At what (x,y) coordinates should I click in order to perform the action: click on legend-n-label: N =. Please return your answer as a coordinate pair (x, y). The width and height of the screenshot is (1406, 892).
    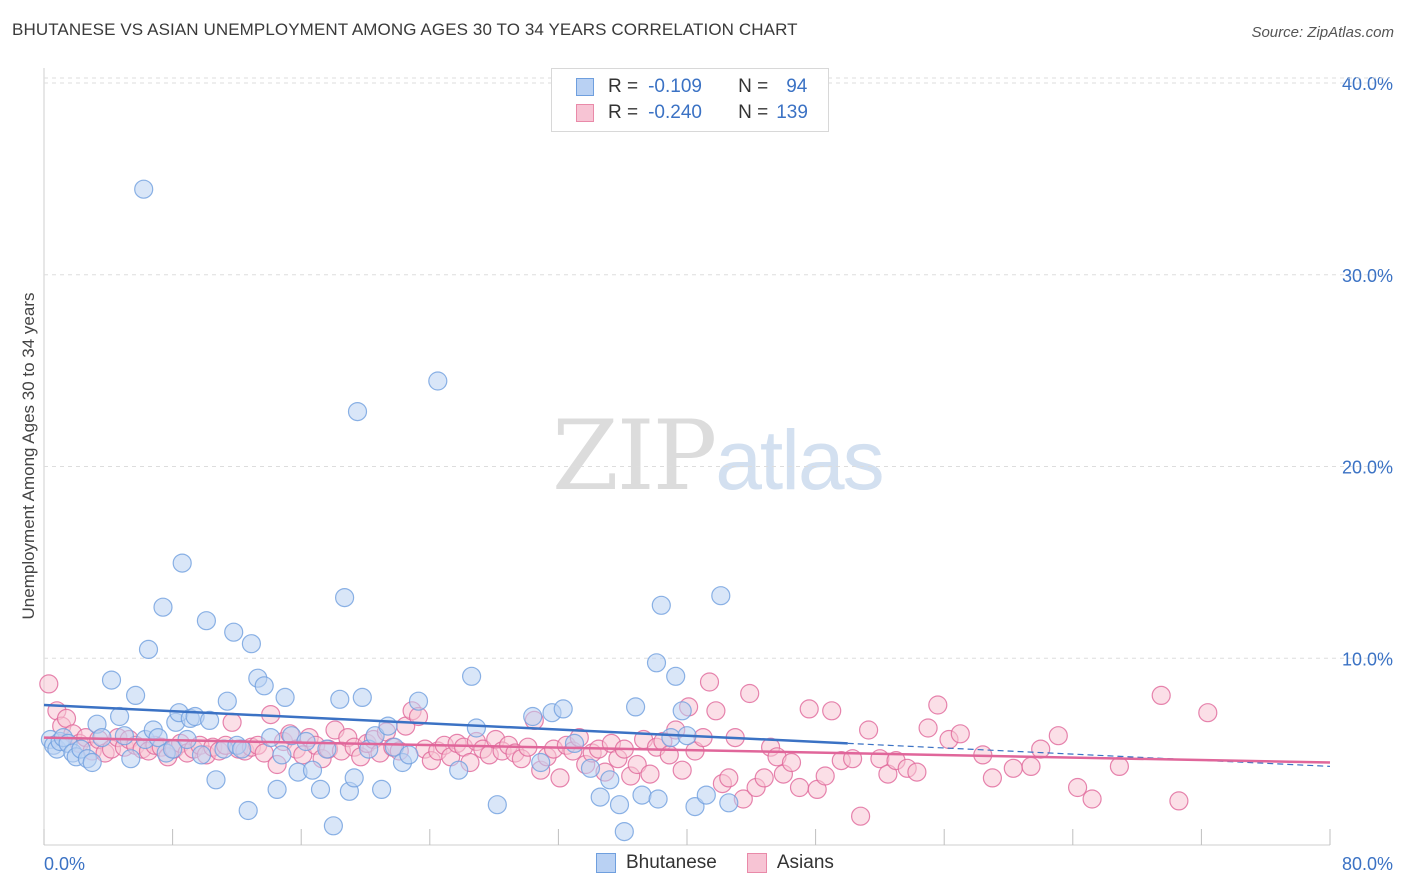
    Looking at the image, I should click on (753, 86).